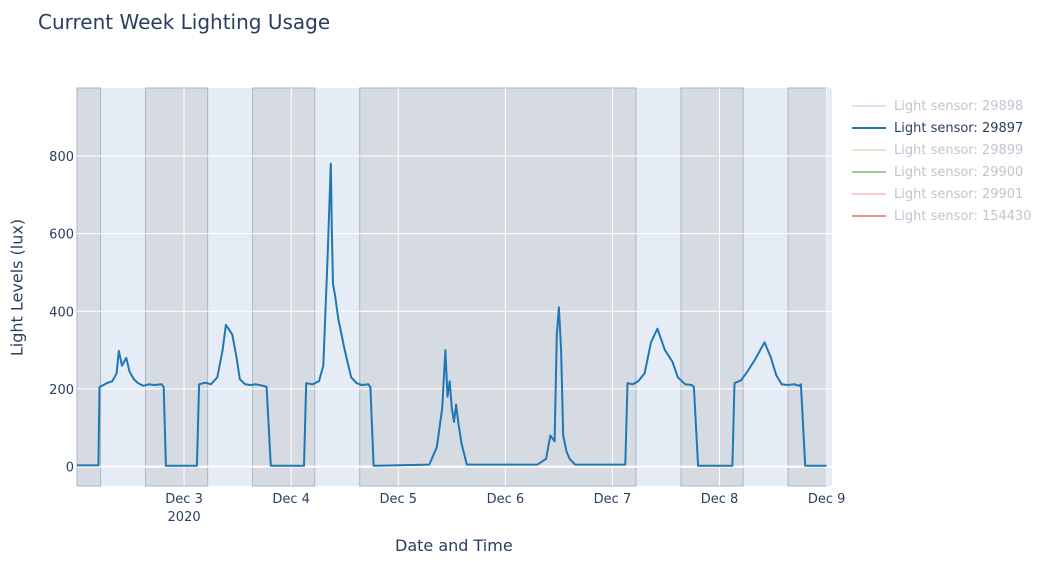 The width and height of the screenshot is (1052, 561). Describe the element at coordinates (61, 390) in the screenshot. I see `y-tick-label: 200` at that location.